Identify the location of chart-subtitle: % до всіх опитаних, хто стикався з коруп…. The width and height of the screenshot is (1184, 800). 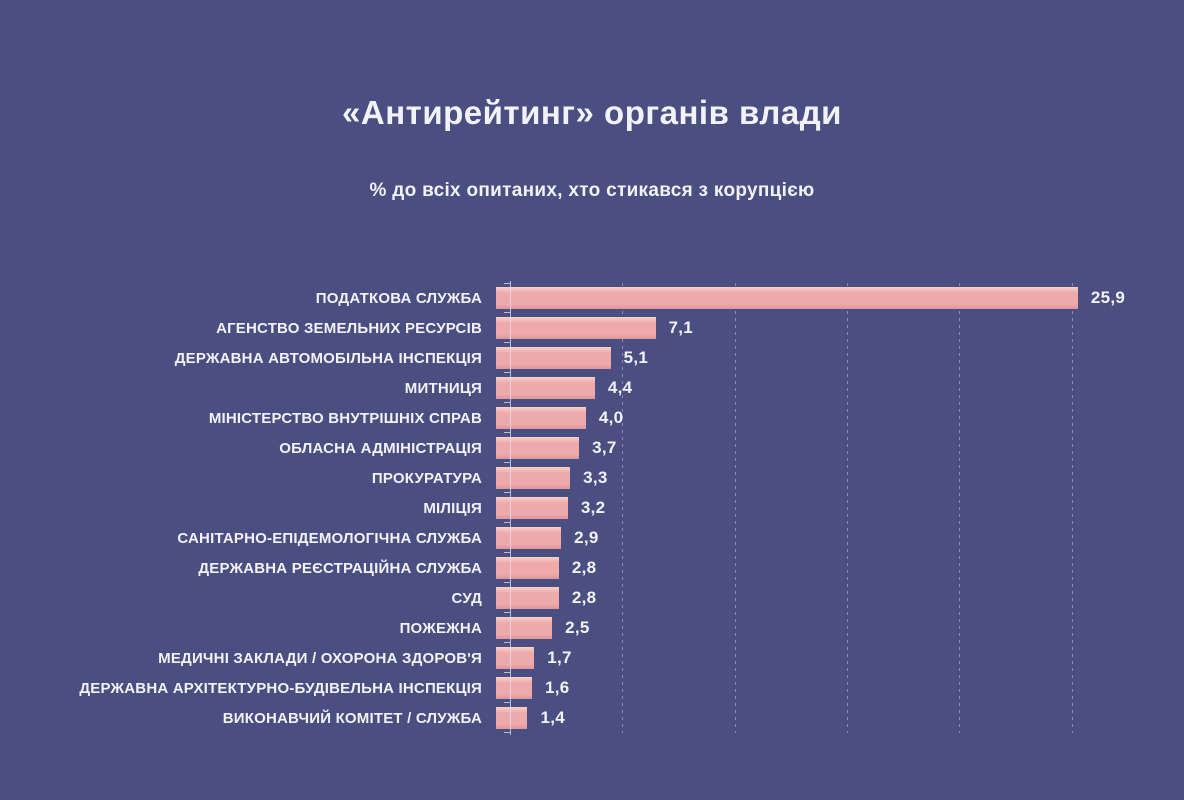
(592, 190).